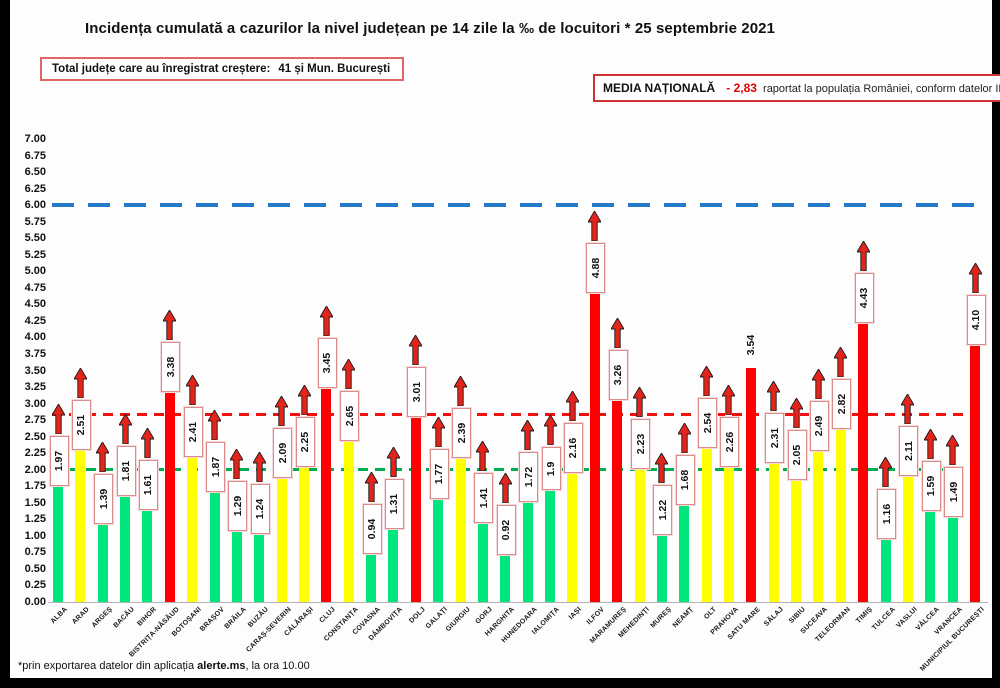 The height and width of the screenshot is (688, 1000). I want to click on bar-value-text: 3.45, so click(327, 363).